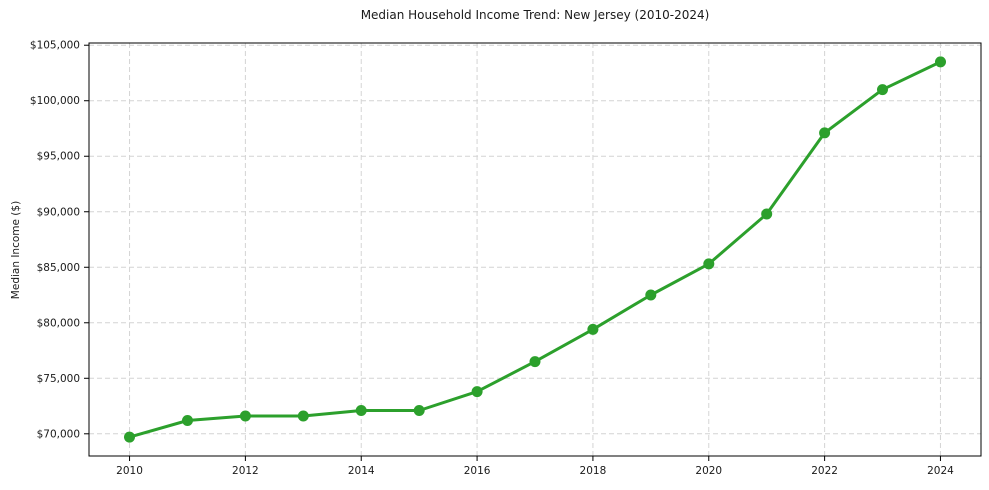  Describe the element at coordinates (361, 410) in the screenshot. I see `data-point-2014` at that location.